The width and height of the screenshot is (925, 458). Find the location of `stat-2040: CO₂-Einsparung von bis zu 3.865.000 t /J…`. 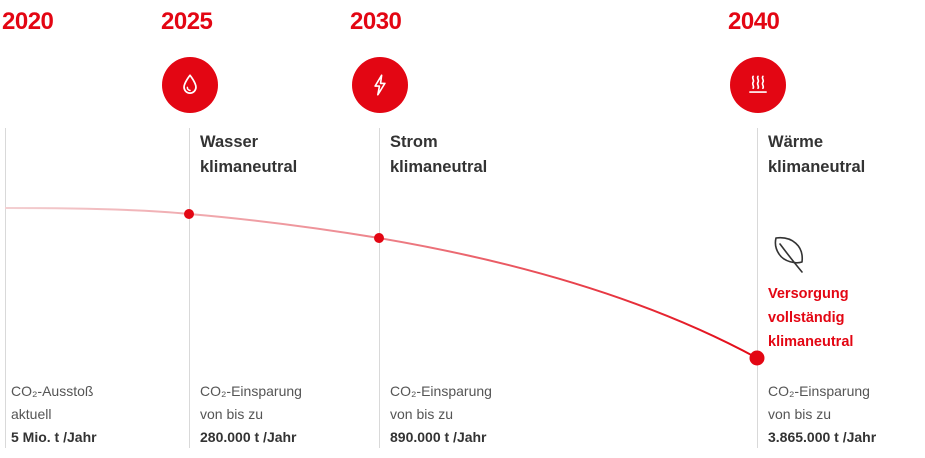

stat-2040: CO₂-Einsparung von bis zu 3.865.000 t /J… is located at coordinates (822, 414).